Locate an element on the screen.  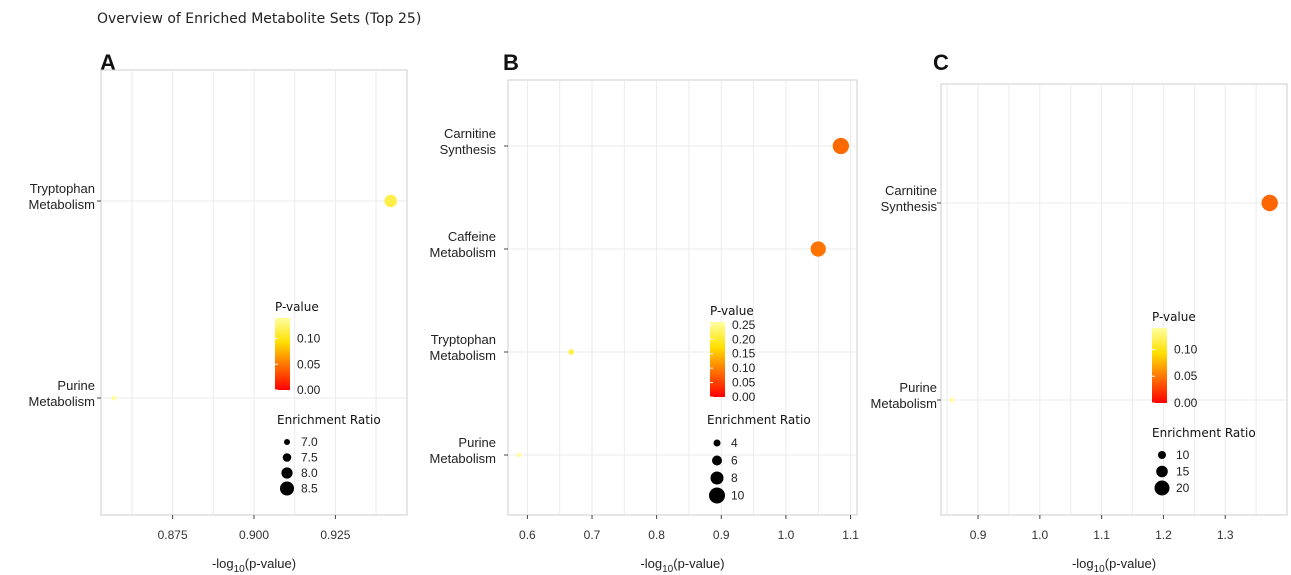
size-legend-label: 8 is located at coordinates (734, 478).